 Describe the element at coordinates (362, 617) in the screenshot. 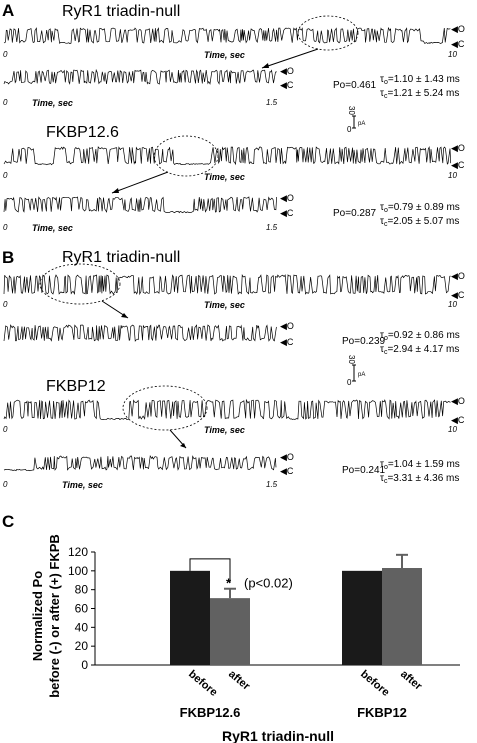

I see `bar-fkbp12-before` at that location.